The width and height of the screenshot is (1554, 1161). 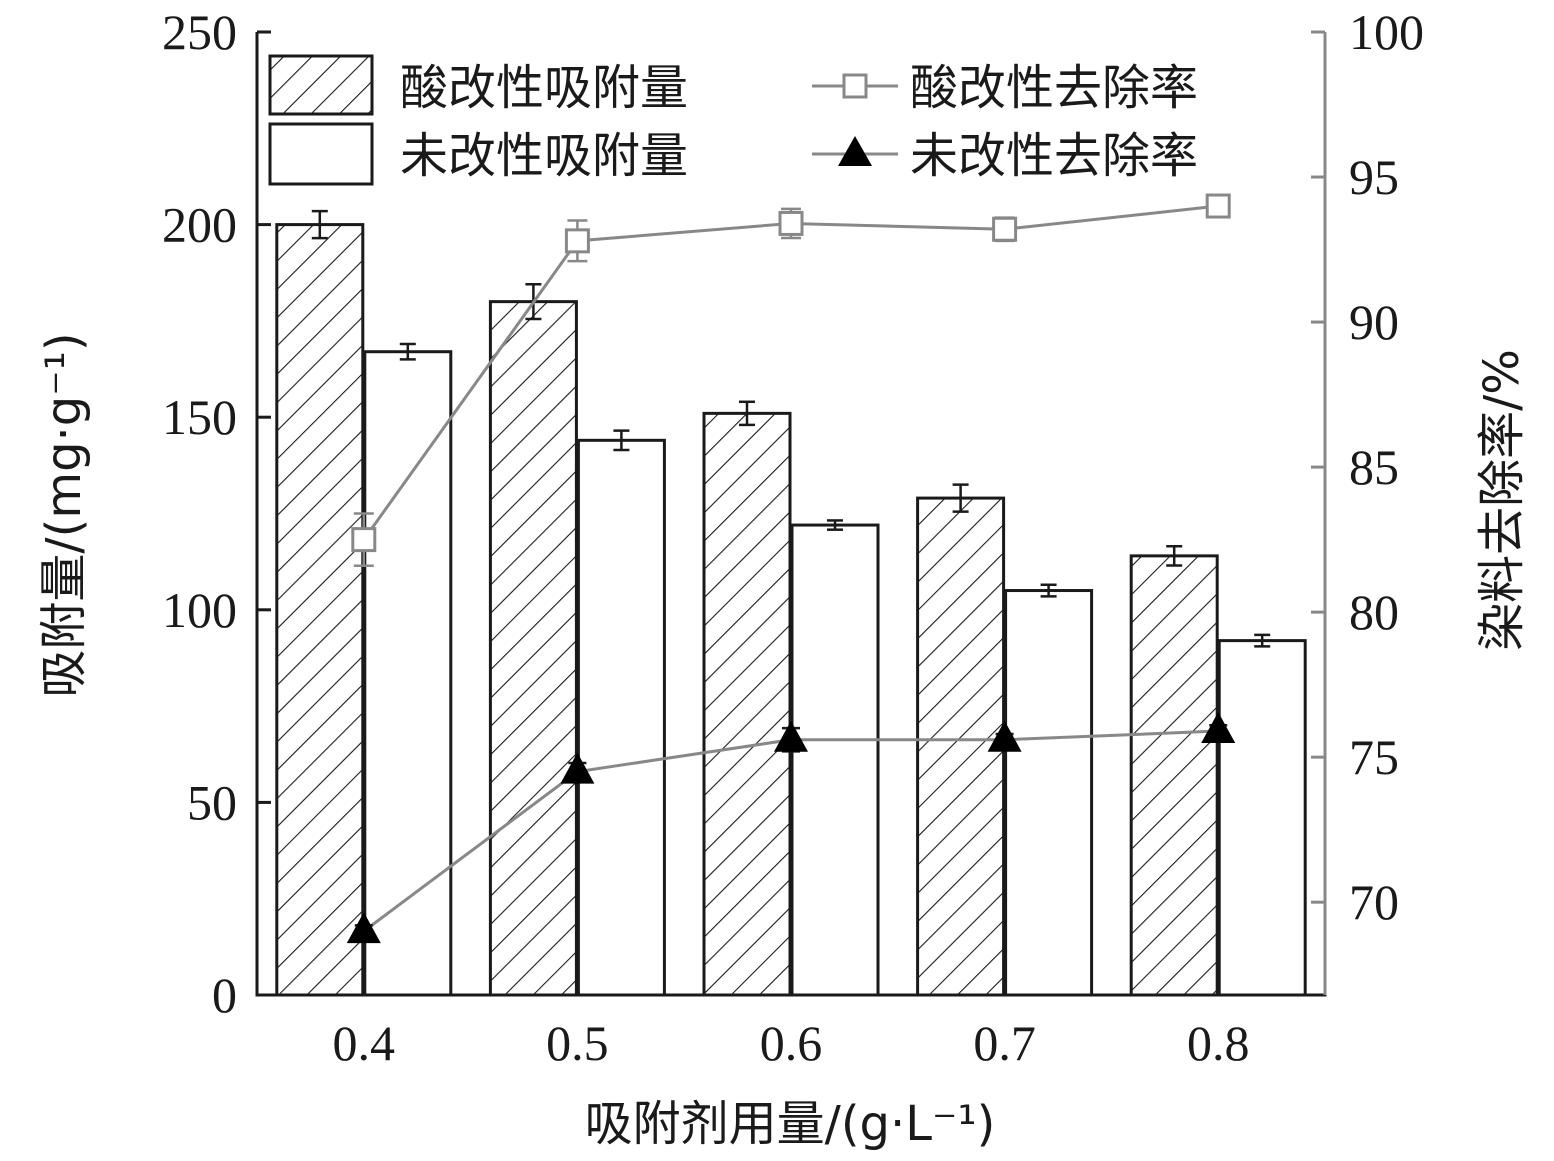 I want to click on y2-tick-label: 100, so click(x=1386, y=32).